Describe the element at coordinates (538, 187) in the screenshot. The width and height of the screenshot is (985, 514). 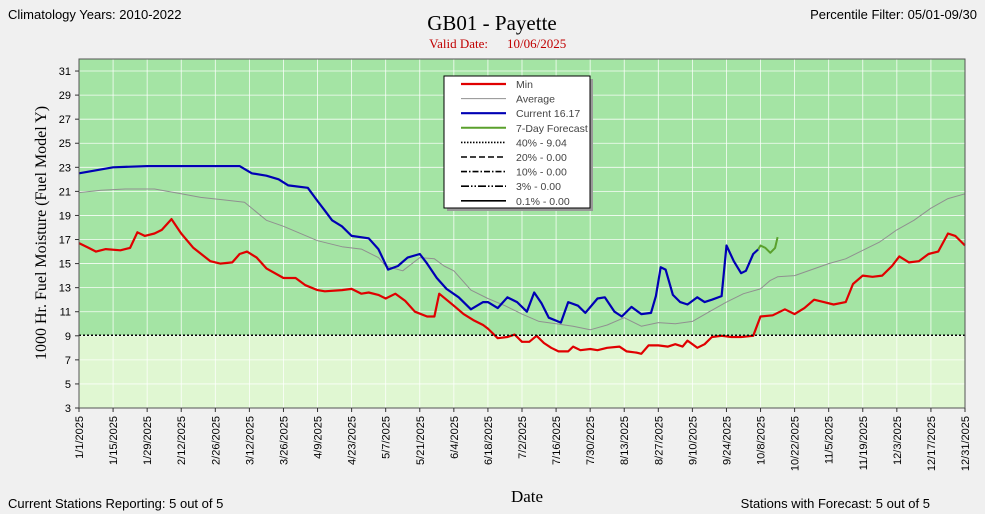
I see `legend-label: 3% - 0.00` at that location.